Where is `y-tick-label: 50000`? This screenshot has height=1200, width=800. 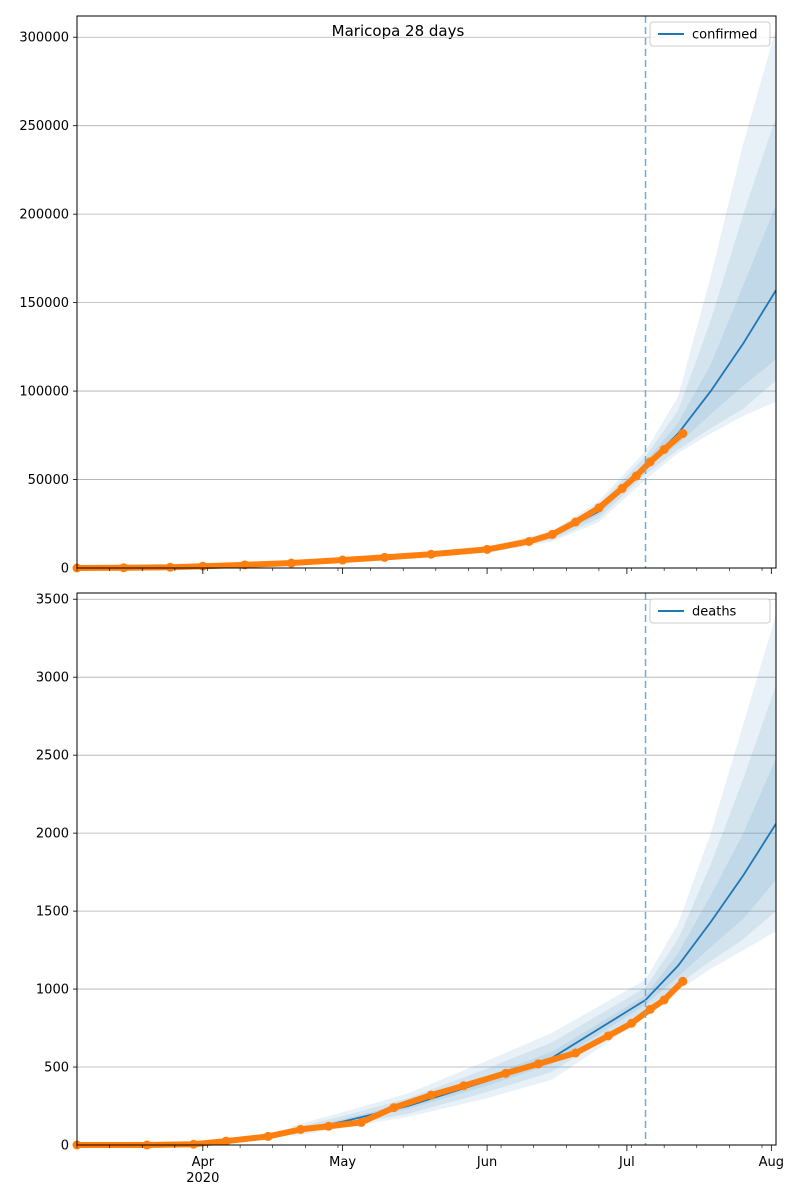 y-tick-label: 50000 is located at coordinates (48, 480).